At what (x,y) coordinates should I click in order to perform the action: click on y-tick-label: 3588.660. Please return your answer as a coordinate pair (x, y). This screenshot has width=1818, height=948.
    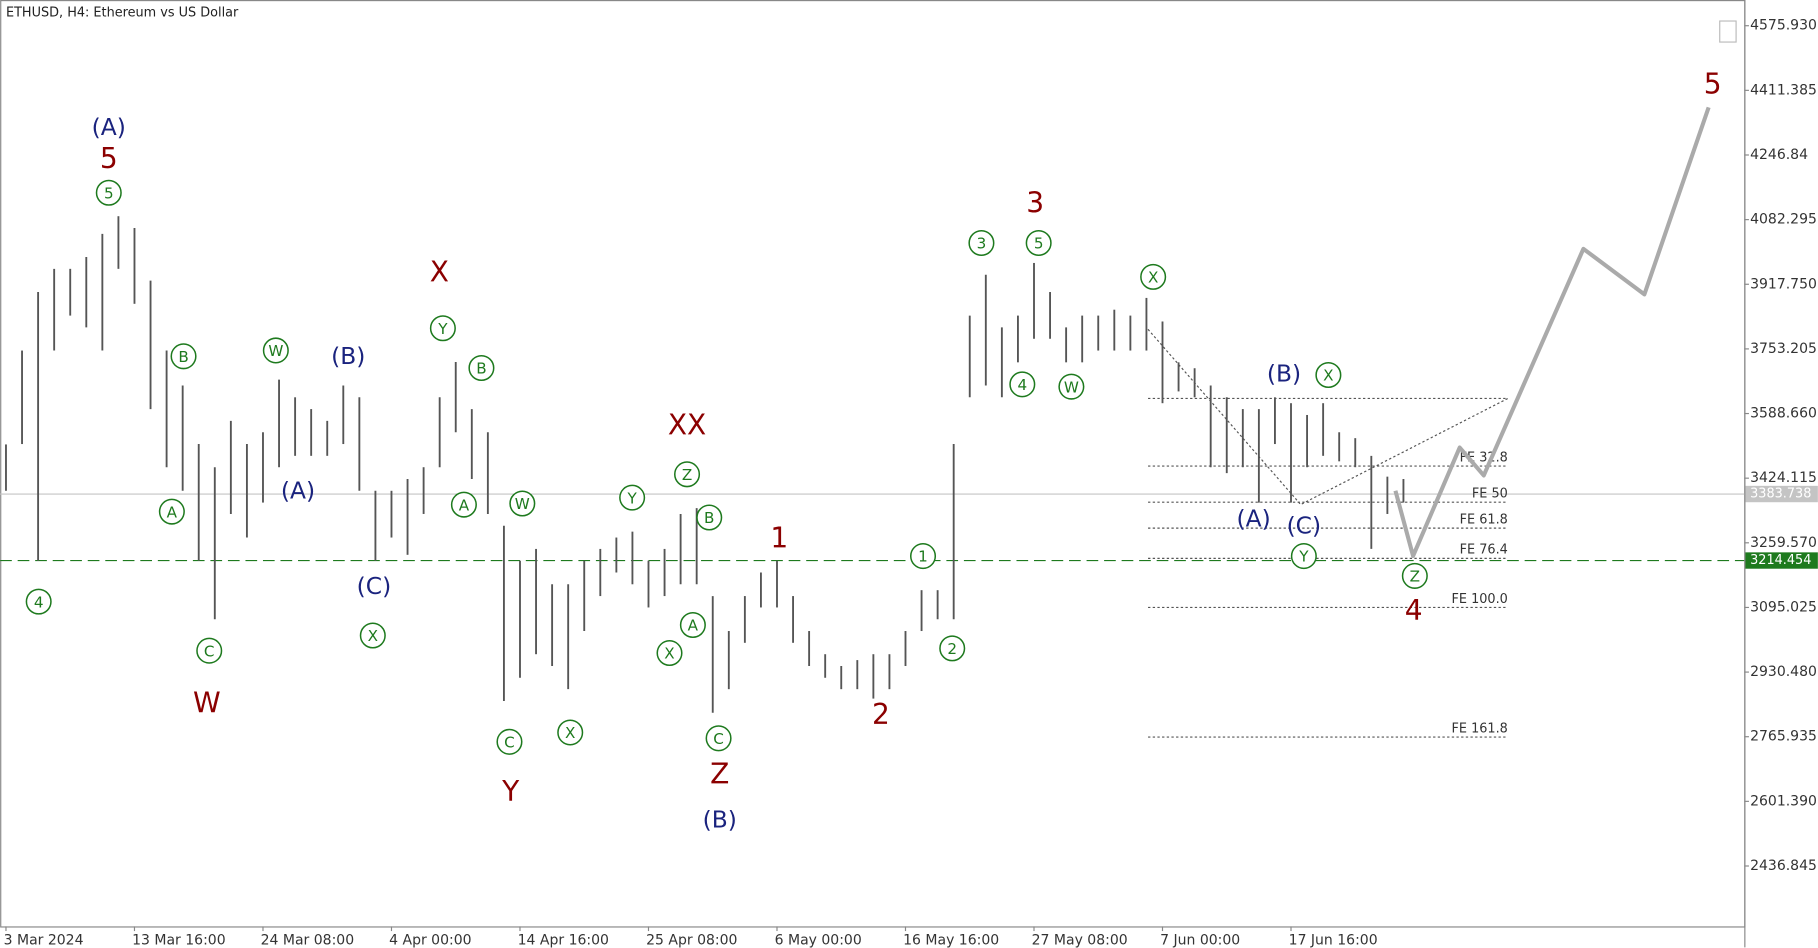
    Looking at the image, I should click on (1783, 414).